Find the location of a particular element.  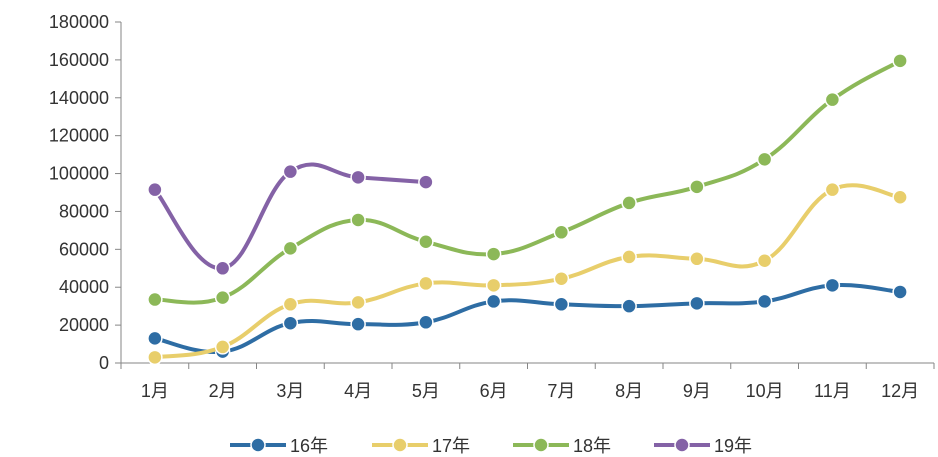

y-tick-label: 80000 is located at coordinates (84, 211).